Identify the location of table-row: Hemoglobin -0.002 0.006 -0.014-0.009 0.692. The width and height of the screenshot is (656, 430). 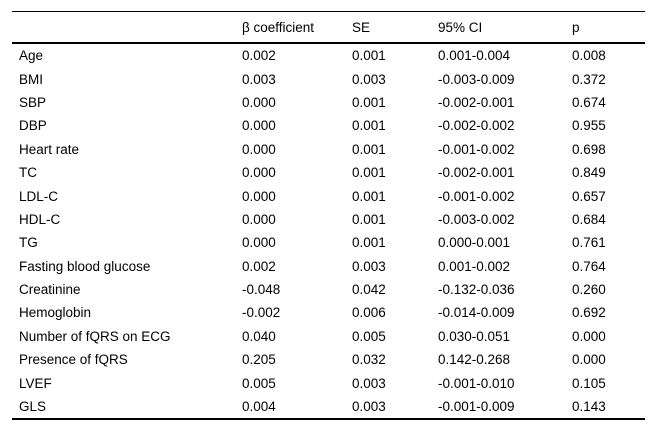
(328, 312).